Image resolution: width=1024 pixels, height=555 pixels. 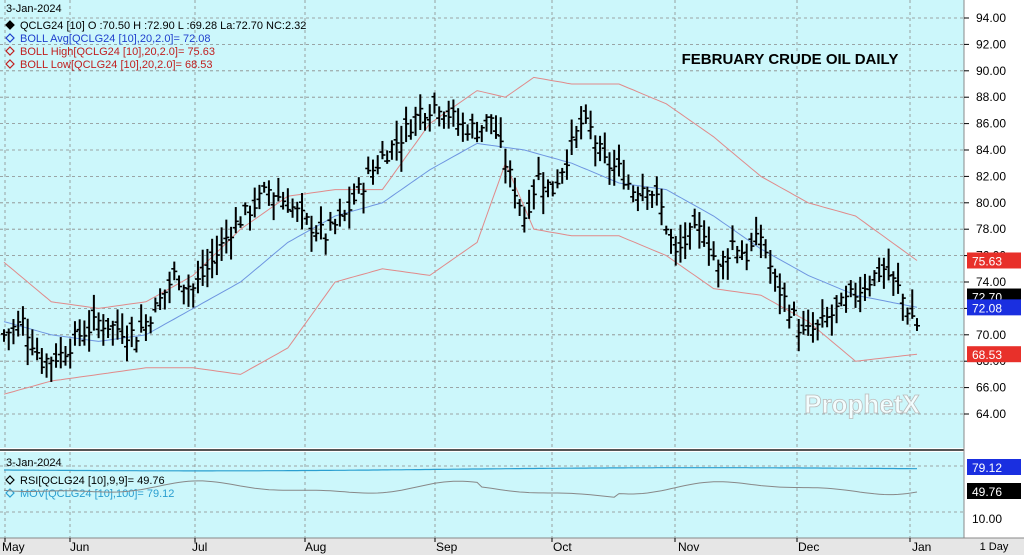 I want to click on price-legend-entry: BOLL Low[QCLG24 [10],20,2.0]= 68.53, so click(x=109, y=65).